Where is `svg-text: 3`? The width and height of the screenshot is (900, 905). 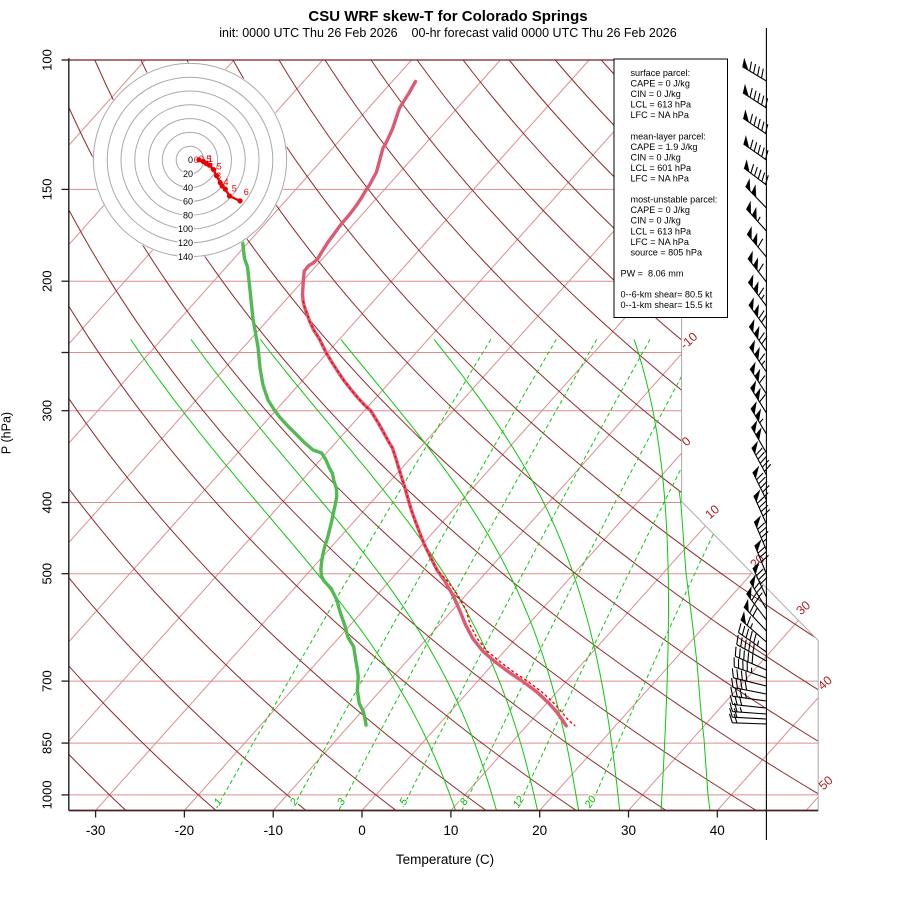
svg-text: 3 is located at coordinates (218, 176).